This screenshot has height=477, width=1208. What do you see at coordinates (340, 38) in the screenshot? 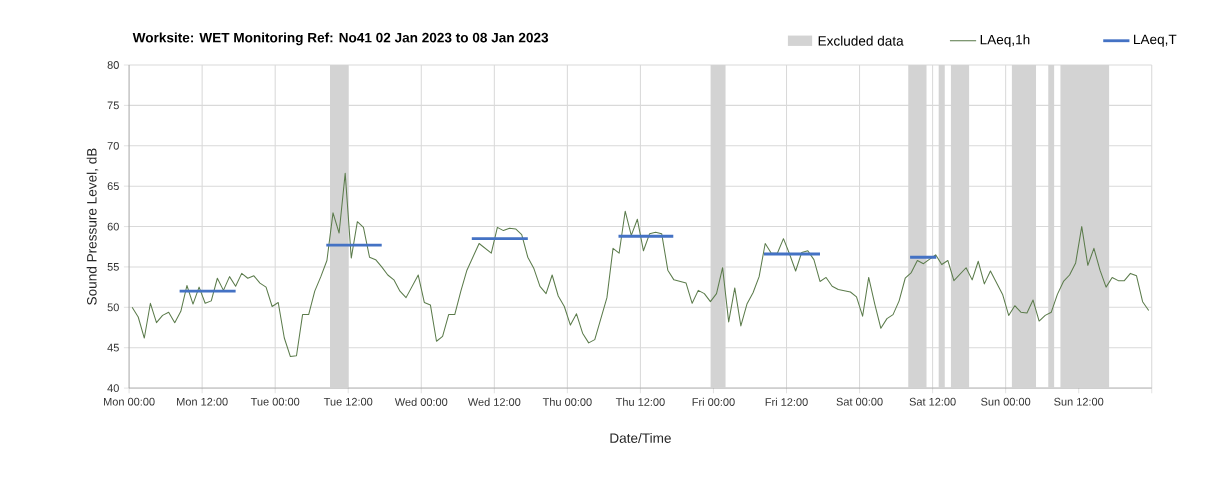
I see `chart-title: Worksite: WET Monitoring Ref: No41 02 Jan 2023 to 08 Jan 2023` at bounding box center [340, 38].